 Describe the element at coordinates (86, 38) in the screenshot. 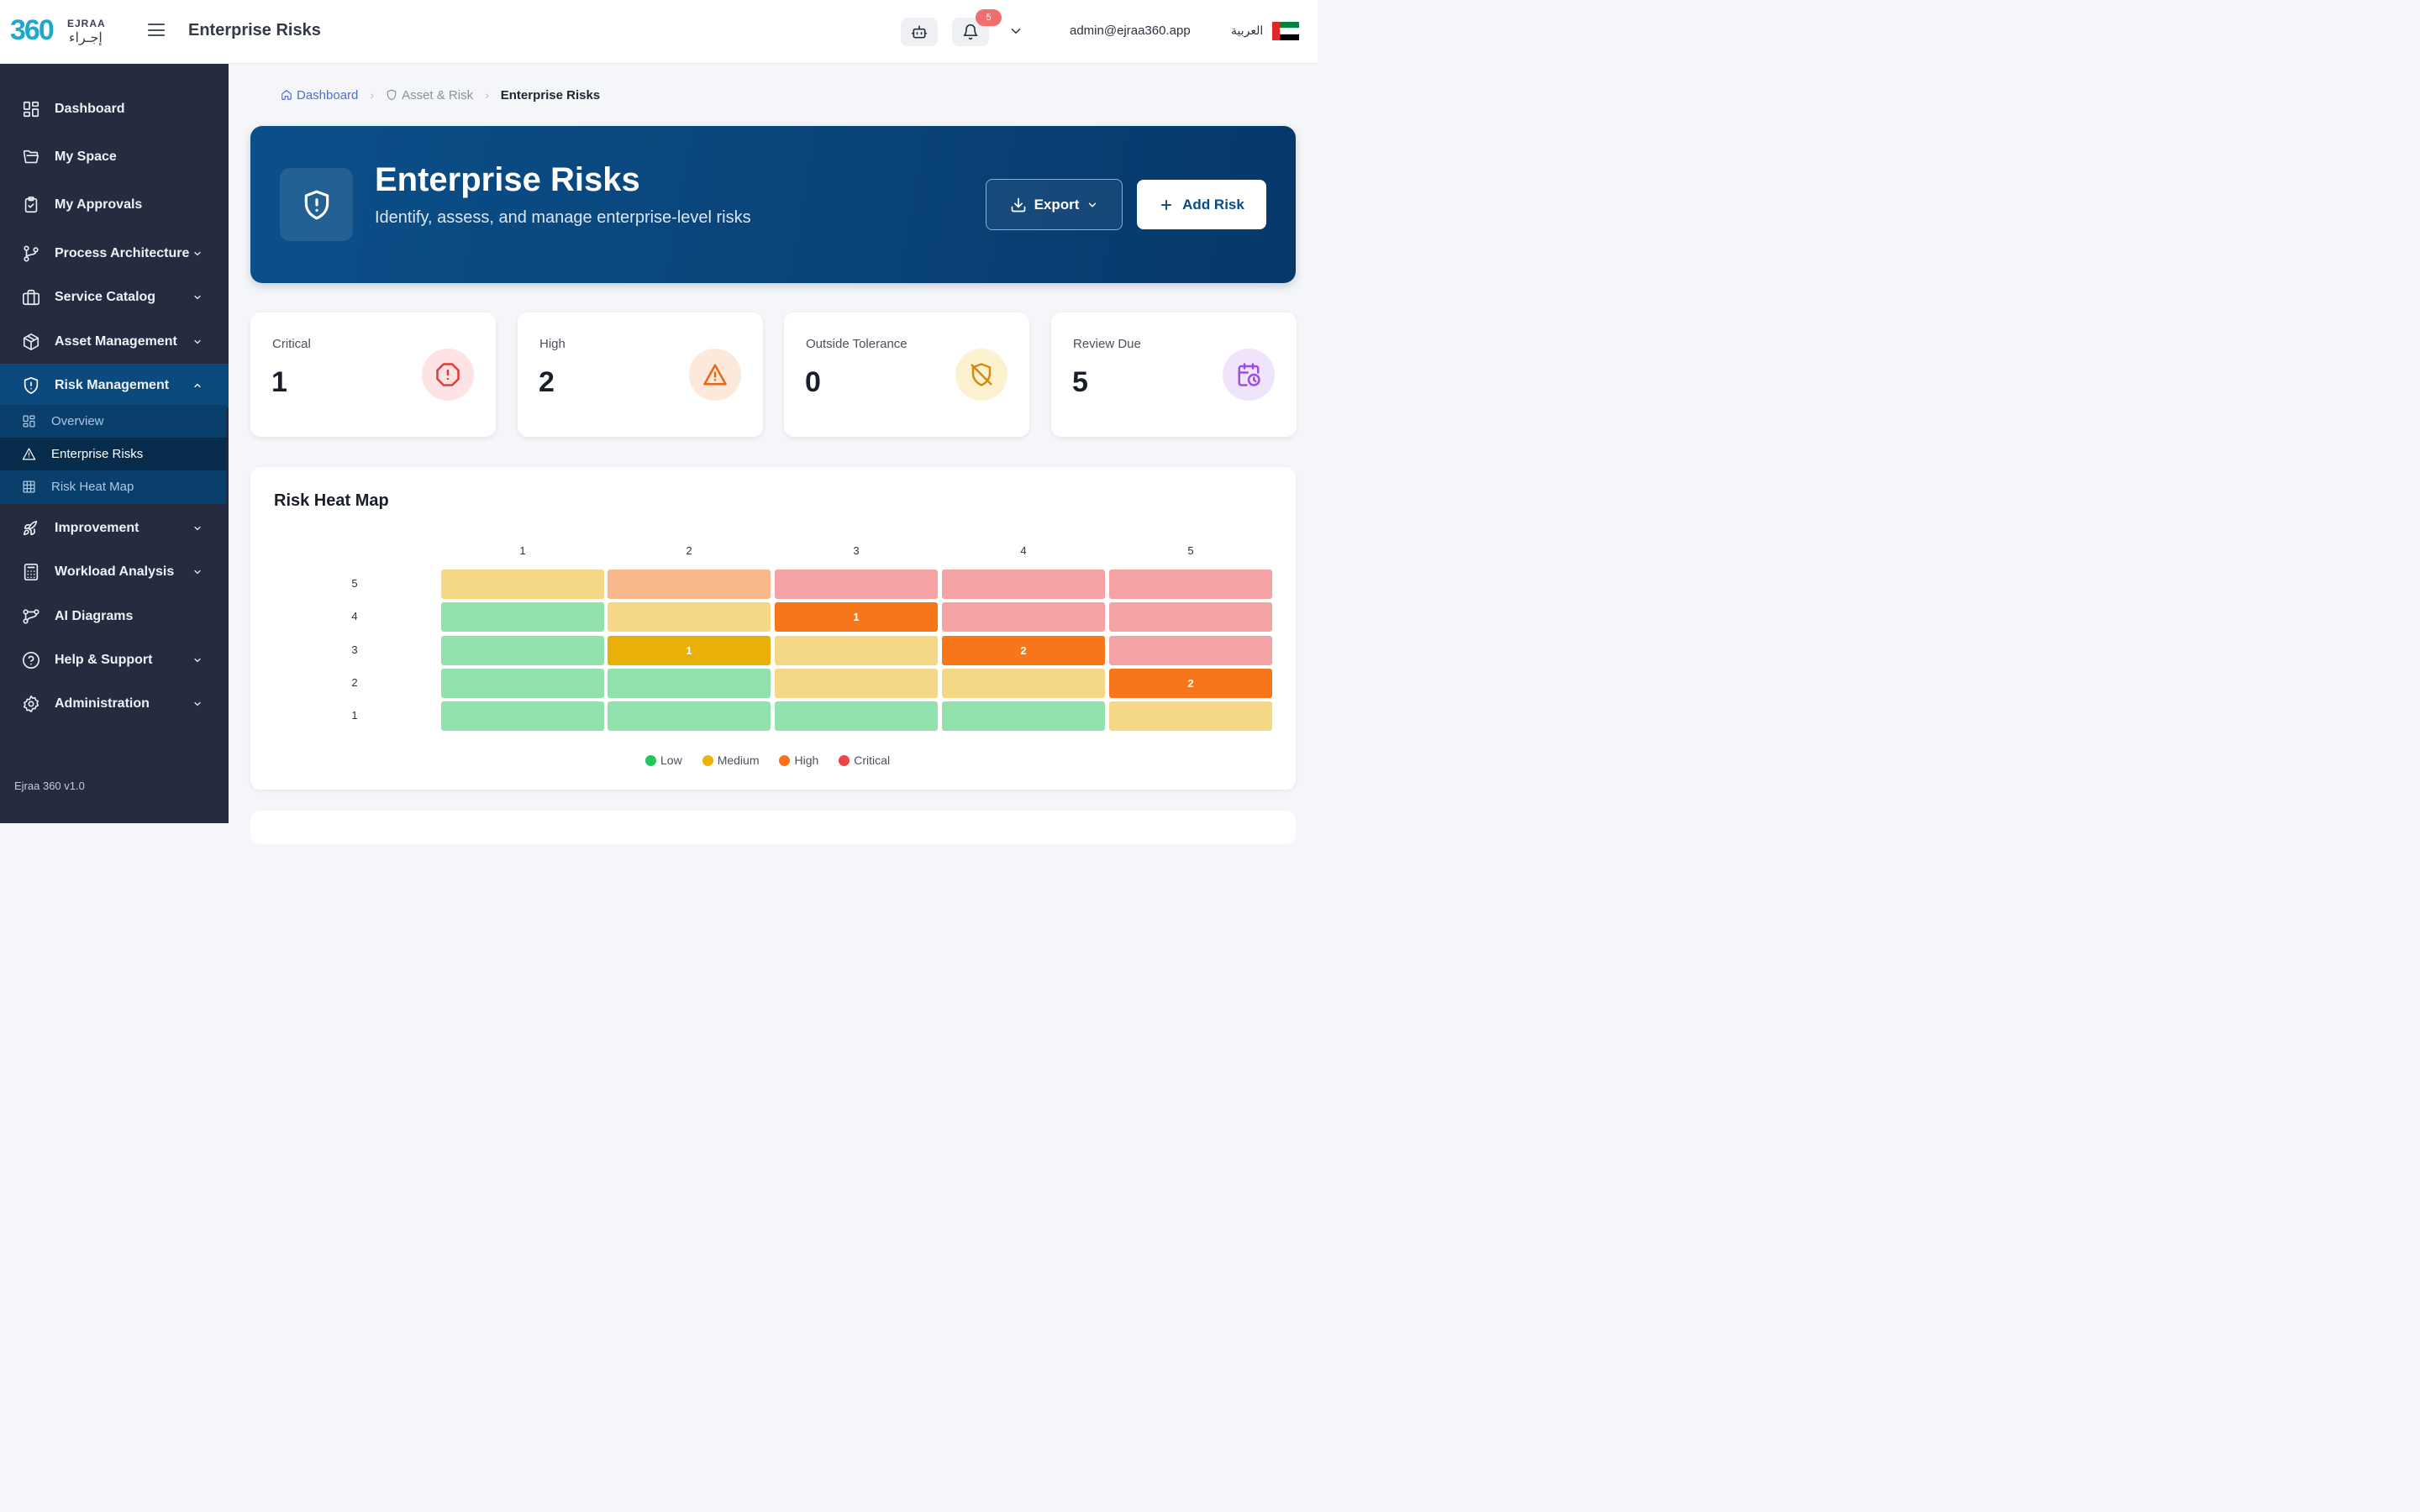

I see `logo-arabic: إجـراء` at that location.